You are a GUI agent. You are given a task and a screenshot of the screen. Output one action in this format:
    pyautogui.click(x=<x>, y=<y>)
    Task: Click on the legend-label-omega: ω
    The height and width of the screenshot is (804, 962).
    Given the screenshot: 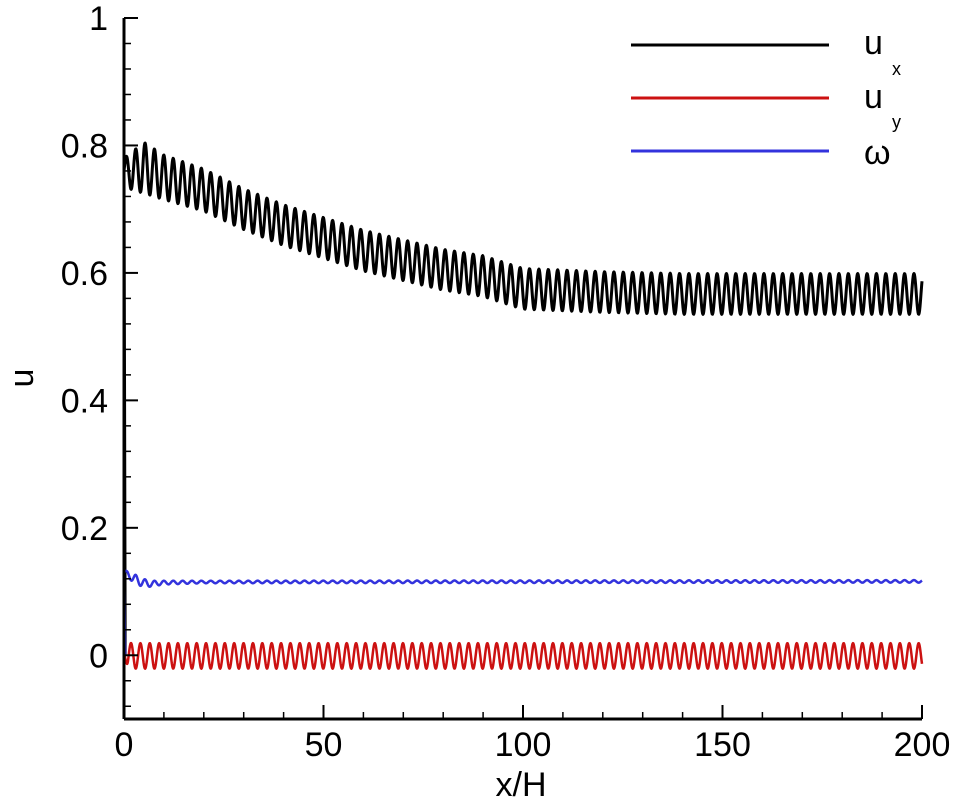 What is the action you would take?
    pyautogui.click(x=877, y=153)
    